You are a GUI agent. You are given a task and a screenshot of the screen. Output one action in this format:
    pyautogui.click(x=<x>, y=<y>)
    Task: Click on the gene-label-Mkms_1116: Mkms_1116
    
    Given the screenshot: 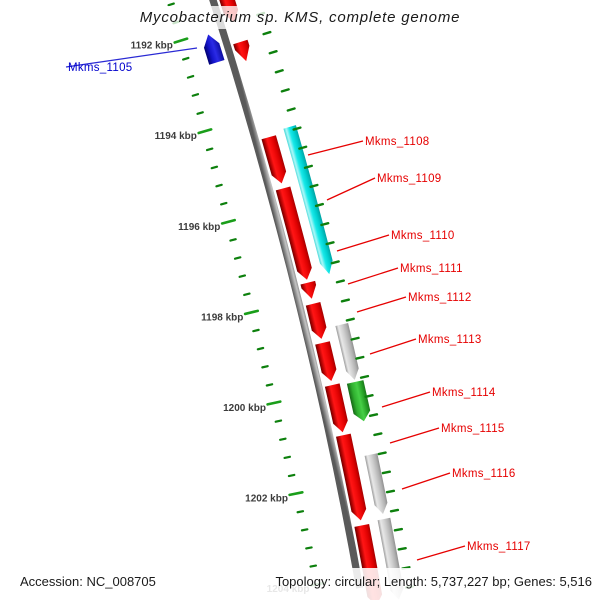 What is the action you would take?
    pyautogui.click(x=484, y=474)
    